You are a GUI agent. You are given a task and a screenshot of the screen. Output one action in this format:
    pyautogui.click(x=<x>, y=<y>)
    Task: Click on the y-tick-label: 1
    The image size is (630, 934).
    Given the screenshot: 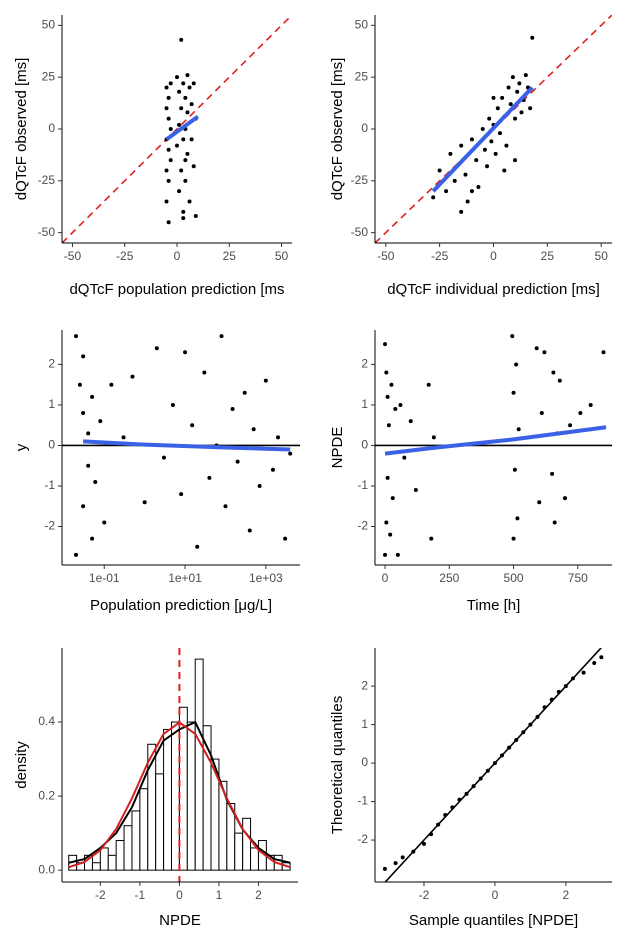 What is the action you would take?
    pyautogui.click(x=364, y=724)
    